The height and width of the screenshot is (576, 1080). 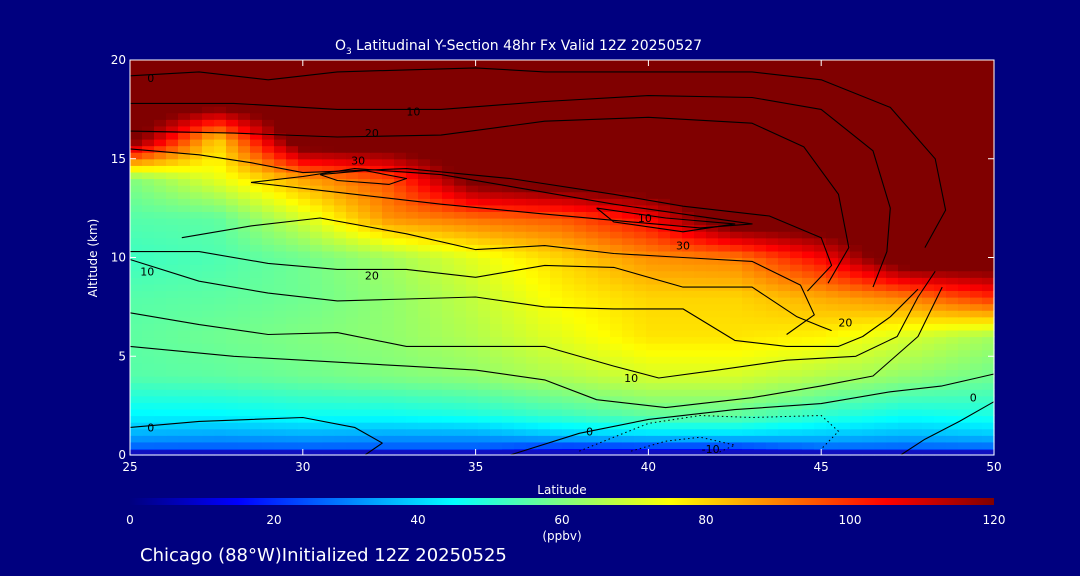 What do you see at coordinates (565, 520) in the screenshot?
I see `colorbar-ticks: 0 20 40 60 80 100 120` at bounding box center [565, 520].